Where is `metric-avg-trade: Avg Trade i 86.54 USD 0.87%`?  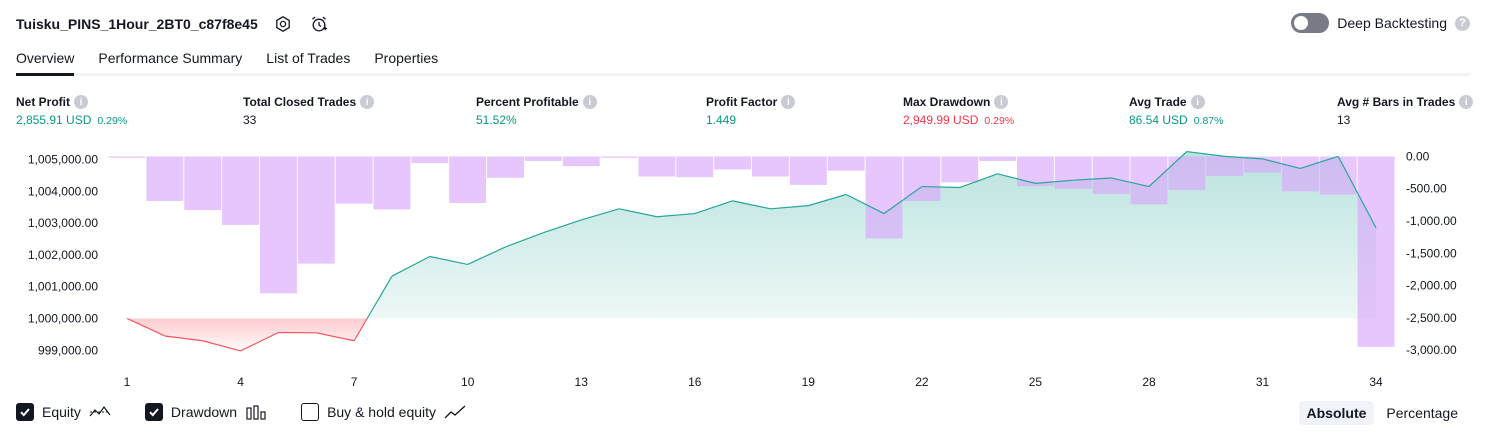
metric-avg-trade: Avg Trade i 86.54 USD 0.87% is located at coordinates (1176, 110).